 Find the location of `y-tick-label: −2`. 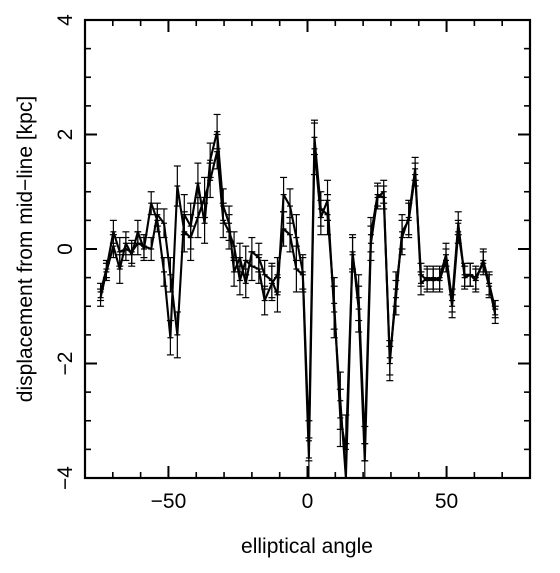

y-tick-label: −2 is located at coordinates (65, 364).